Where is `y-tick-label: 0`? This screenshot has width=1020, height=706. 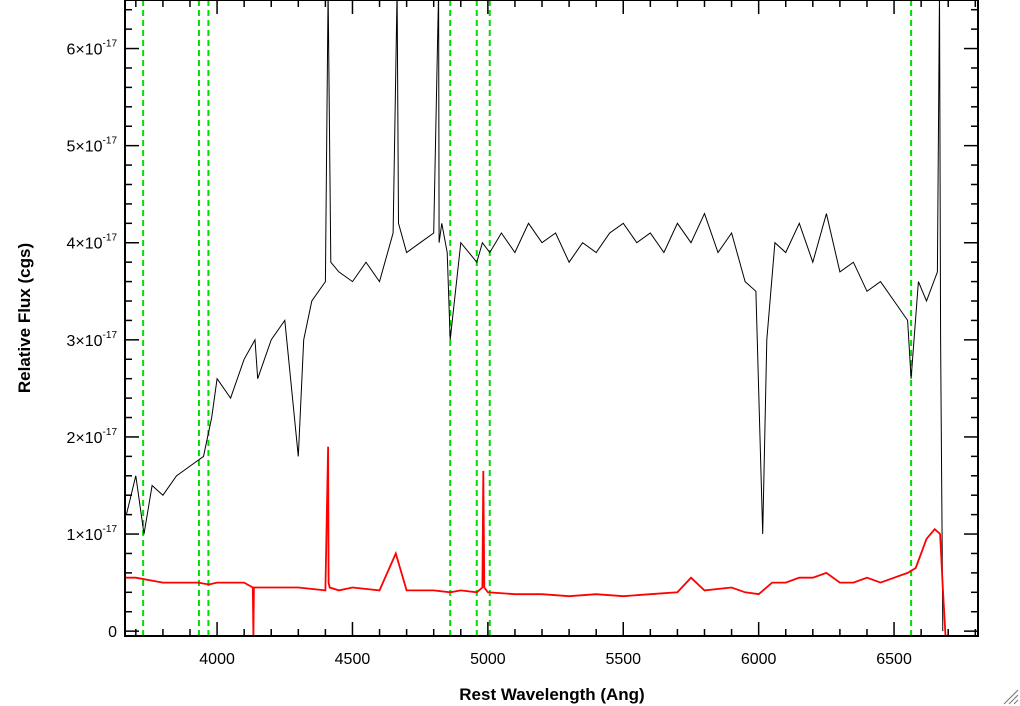 y-tick-label: 0 is located at coordinates (112, 632).